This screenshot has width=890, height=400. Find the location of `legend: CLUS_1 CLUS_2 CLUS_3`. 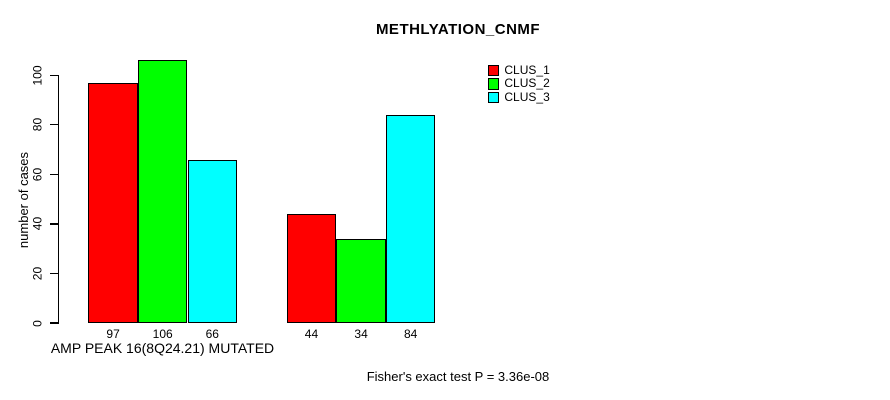

legend: CLUS_1 CLUS_2 CLUS_3 is located at coordinates (519, 83).